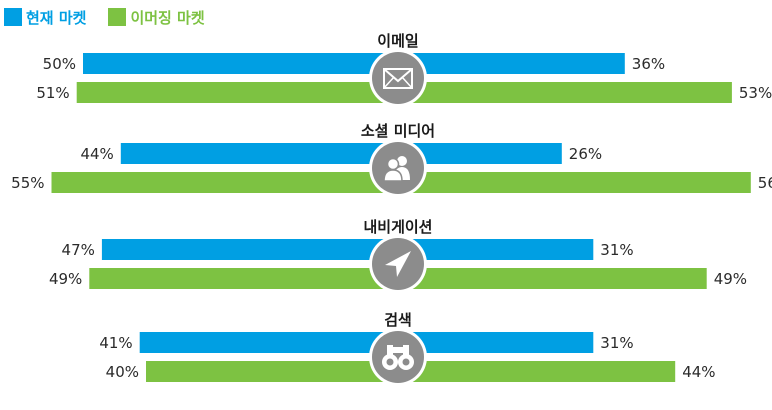 Image resolution: width=772 pixels, height=410 pixels. I want to click on legend: 현재 마켓 이머징 마켓, so click(115, 17).